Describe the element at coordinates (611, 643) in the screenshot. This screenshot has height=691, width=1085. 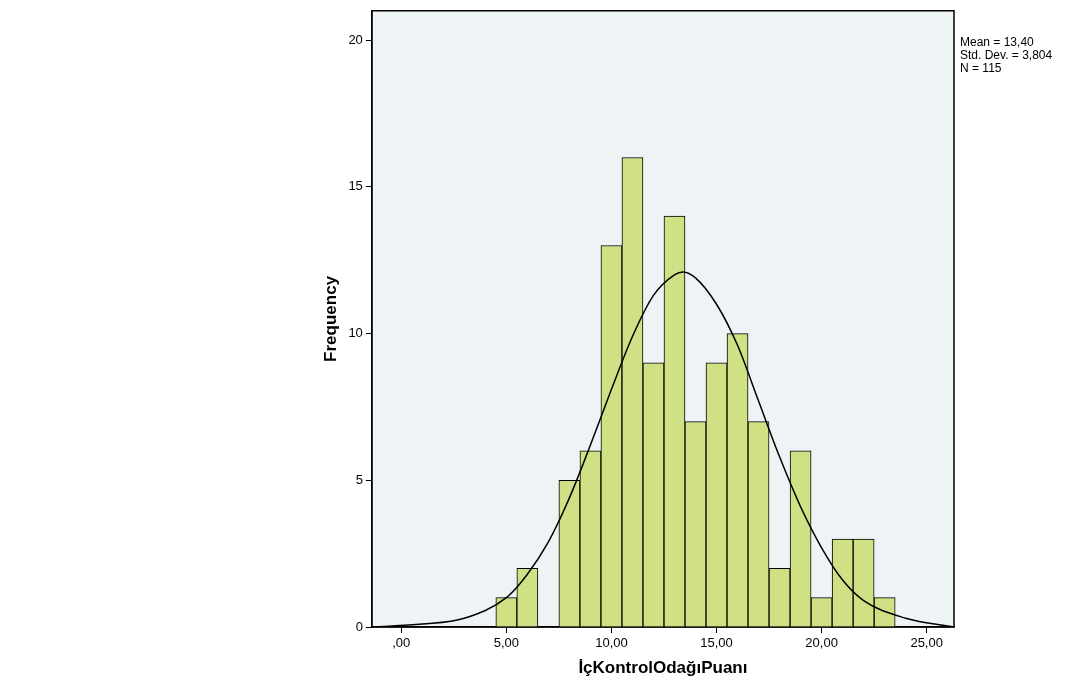
I see `x-tick-label: 10,00` at that location.